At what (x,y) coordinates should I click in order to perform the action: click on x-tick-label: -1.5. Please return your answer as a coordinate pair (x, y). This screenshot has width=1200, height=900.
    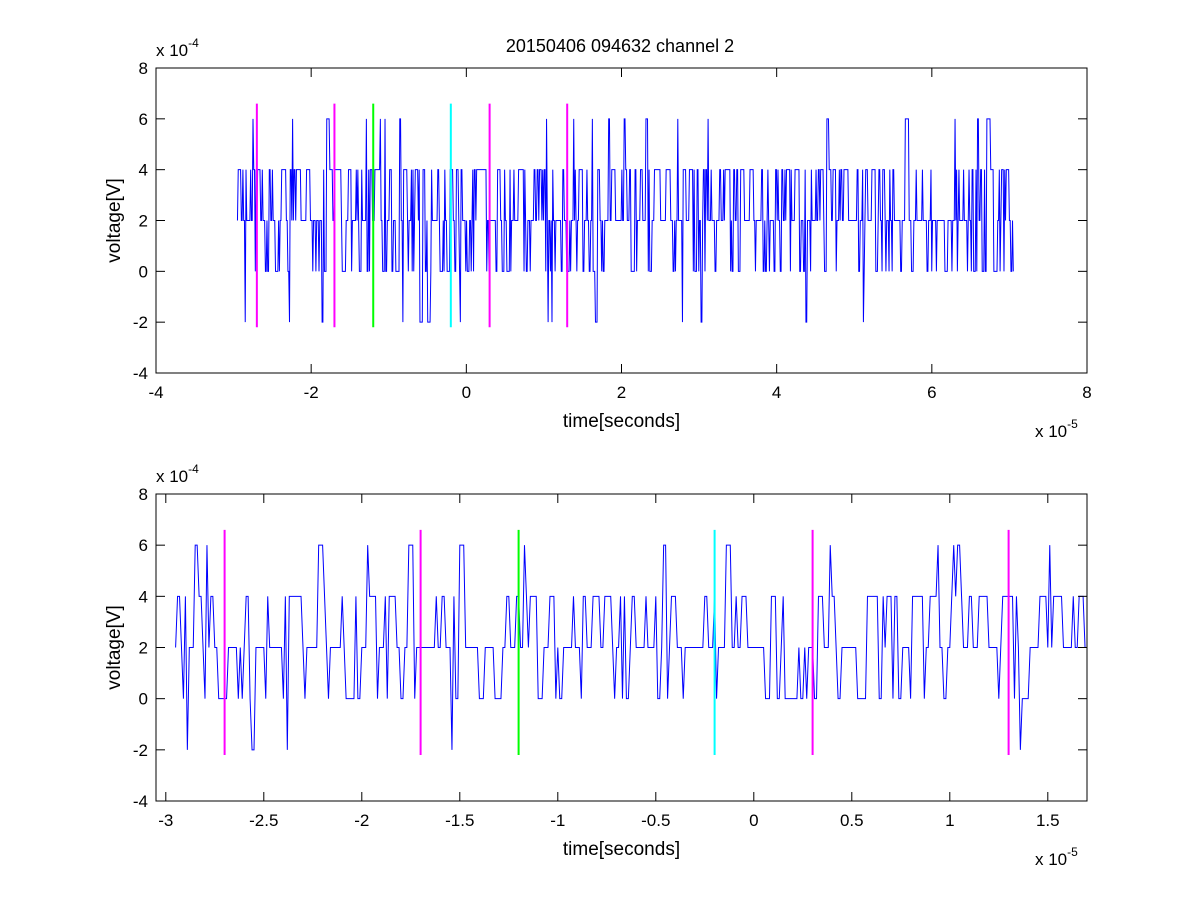
    Looking at the image, I should click on (459, 820).